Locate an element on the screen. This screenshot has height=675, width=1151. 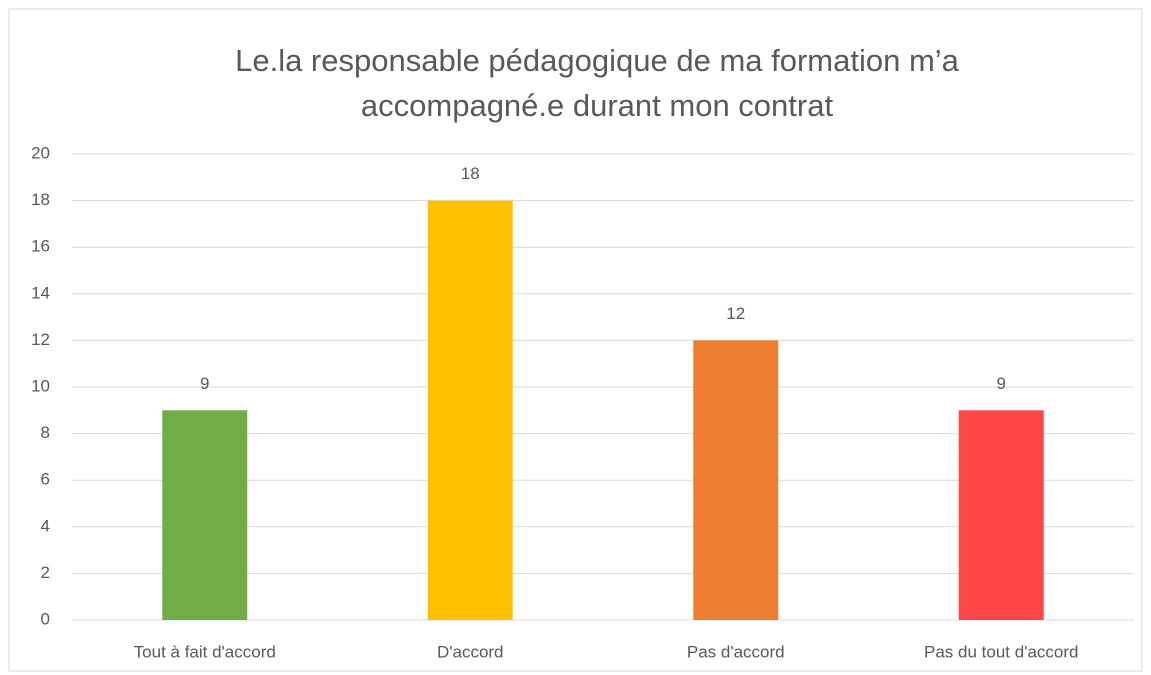
y-tick-label: 4 is located at coordinates (45, 525).